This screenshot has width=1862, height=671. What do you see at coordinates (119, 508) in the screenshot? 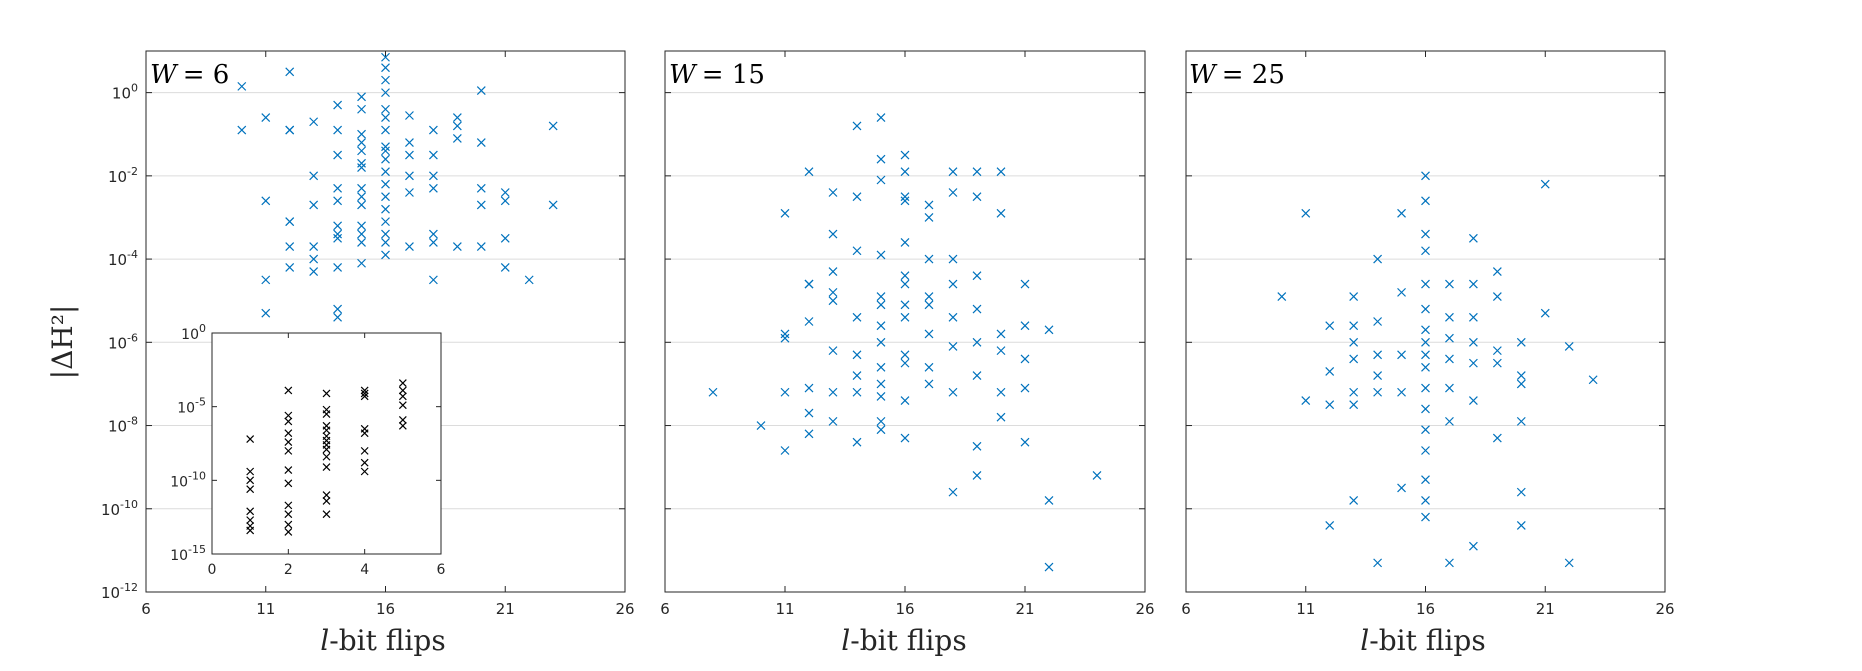
I see `panel-w6-ytick-label-5: 10-10` at bounding box center [119, 508].